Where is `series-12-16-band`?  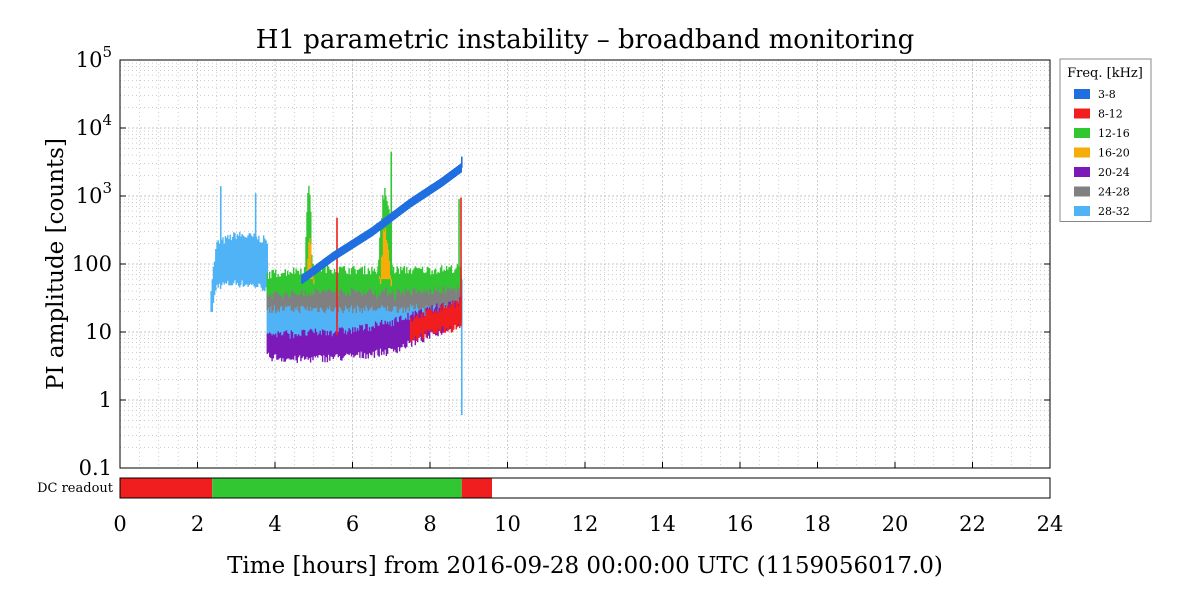 series-12-16-band is located at coordinates (364, 282).